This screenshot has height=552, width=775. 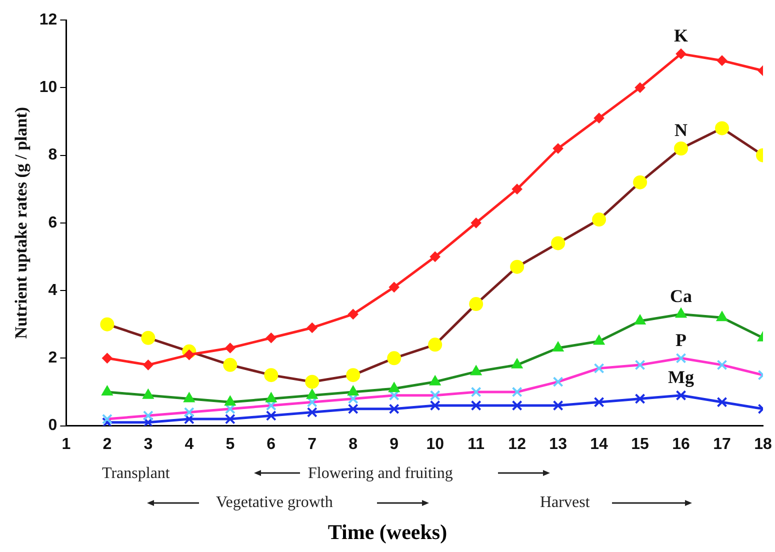 I want to click on x-tick-label: 7, so click(x=312, y=444).